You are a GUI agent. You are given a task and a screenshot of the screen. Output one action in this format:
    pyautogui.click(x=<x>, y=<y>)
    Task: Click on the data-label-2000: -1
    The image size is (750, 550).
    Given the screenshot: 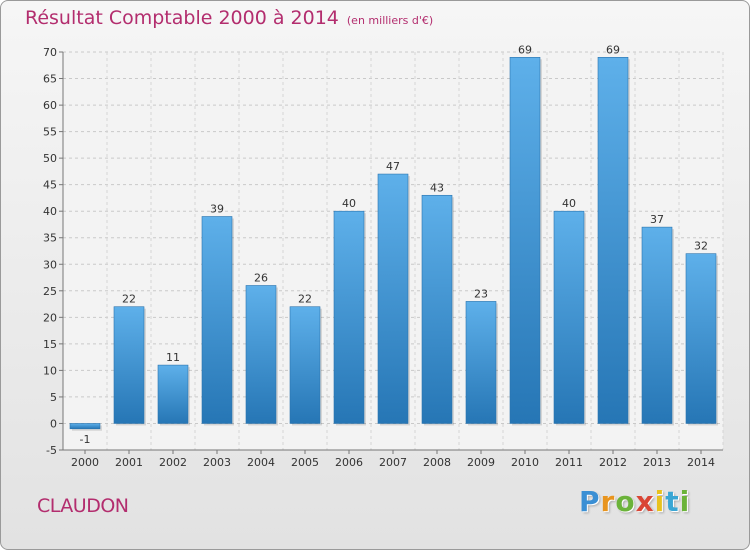 What is the action you would take?
    pyautogui.click(x=85, y=439)
    